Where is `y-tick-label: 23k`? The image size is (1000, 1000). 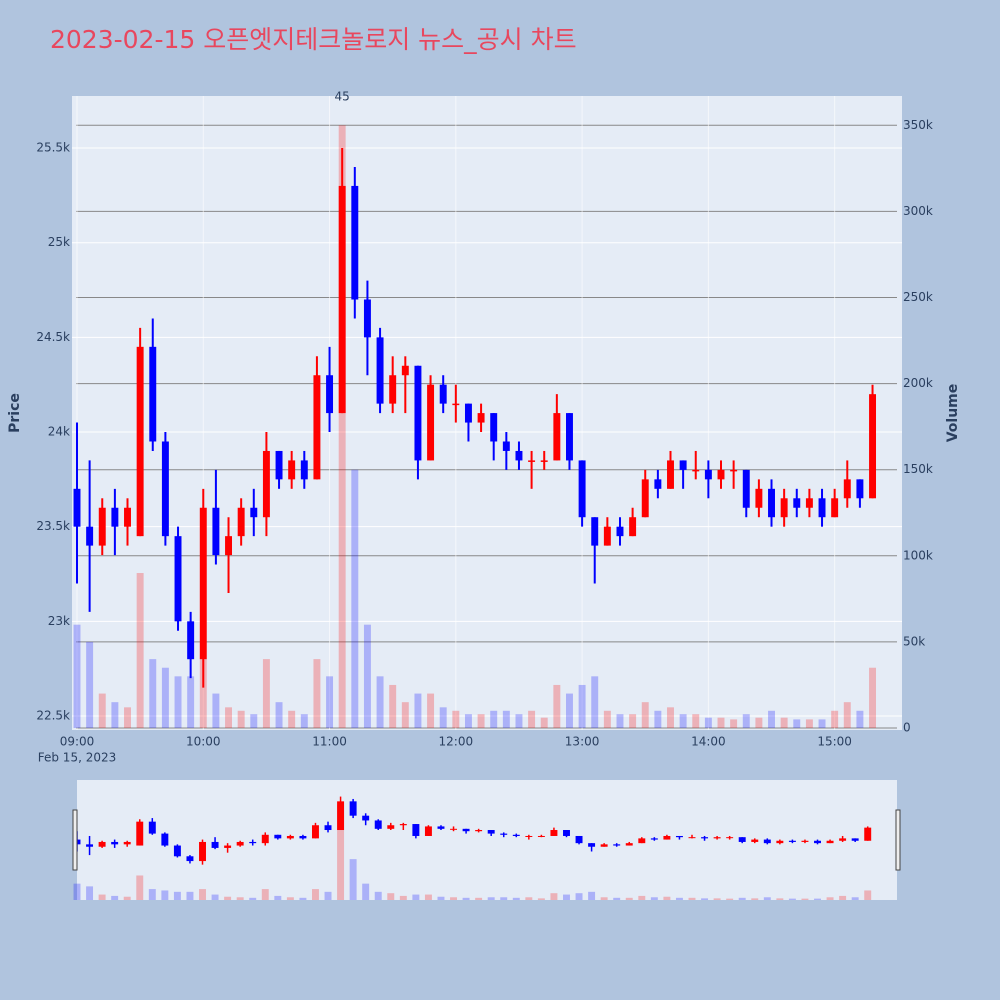
y-tick-label: 23k is located at coordinates (59, 621).